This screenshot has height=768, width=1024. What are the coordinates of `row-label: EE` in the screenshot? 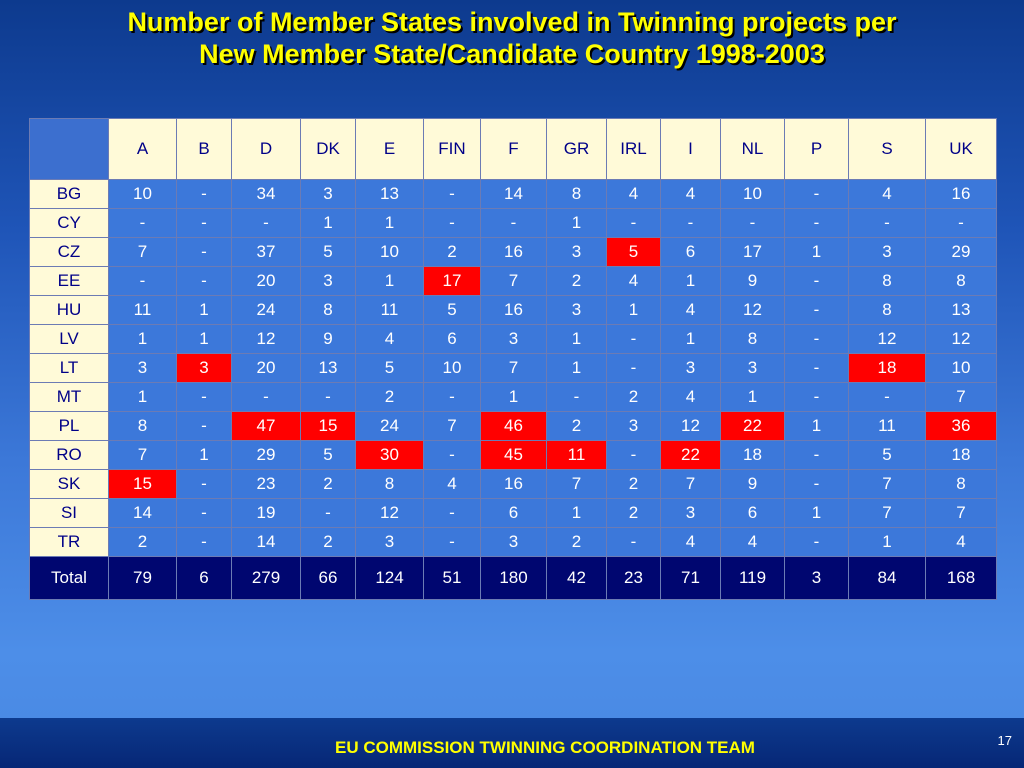 It's located at (69, 281).